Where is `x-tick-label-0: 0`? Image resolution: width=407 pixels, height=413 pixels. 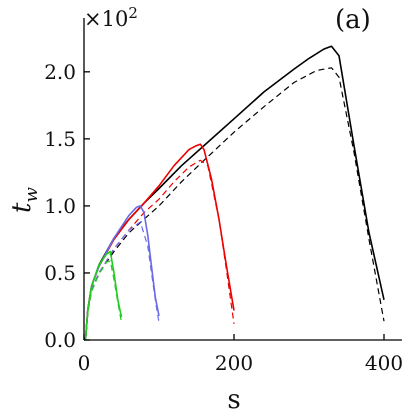
x-tick-label-0: 0 is located at coordinates (84, 363).